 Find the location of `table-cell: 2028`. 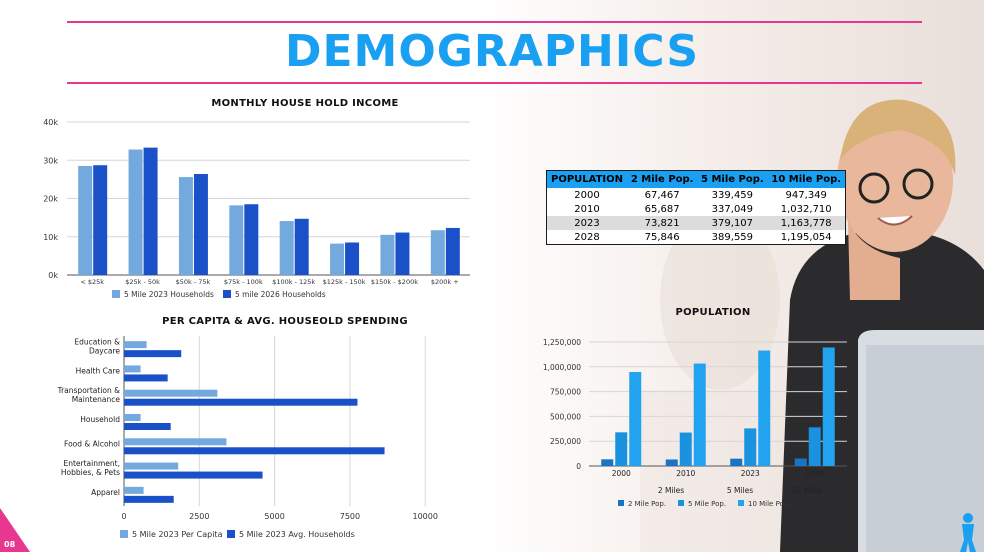

table-cell: 2028 is located at coordinates (587, 237).